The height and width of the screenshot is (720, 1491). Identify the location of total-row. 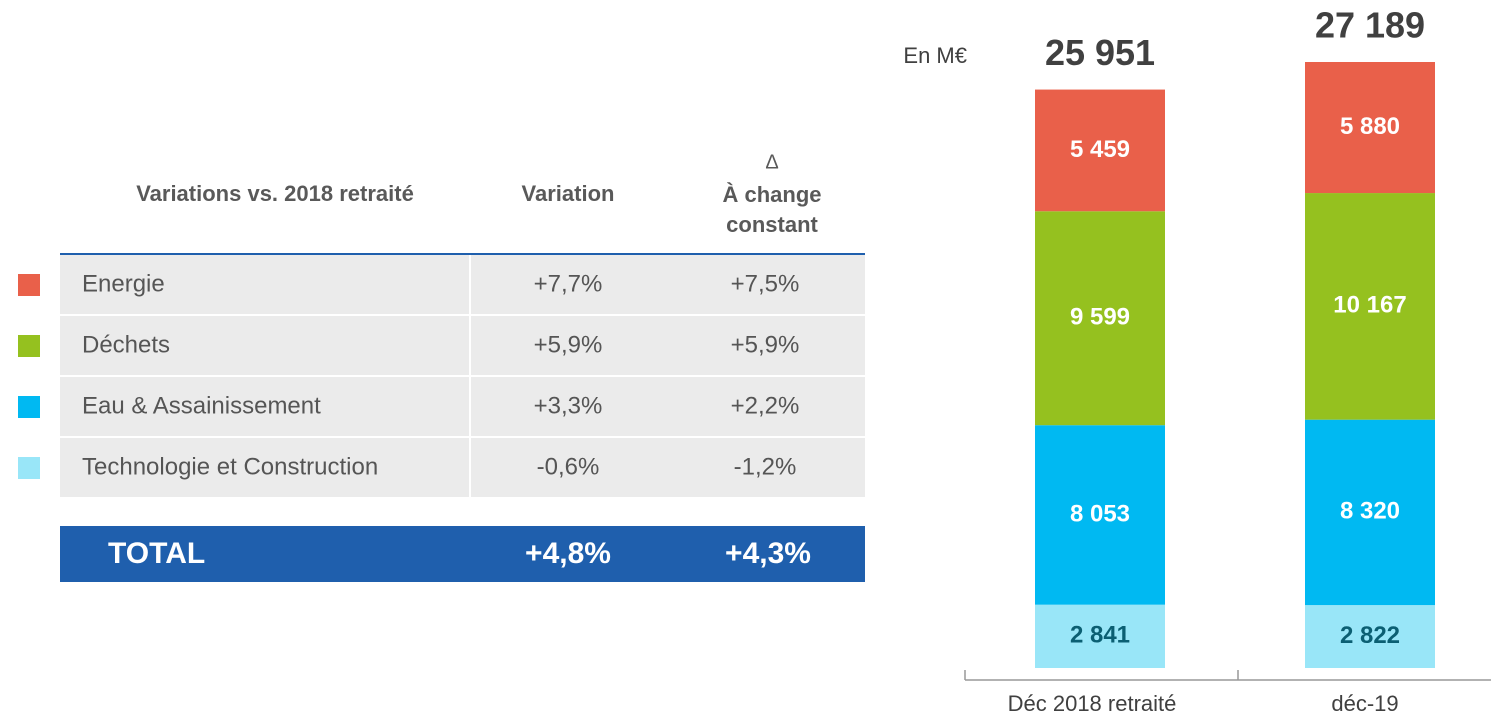
(462, 554).